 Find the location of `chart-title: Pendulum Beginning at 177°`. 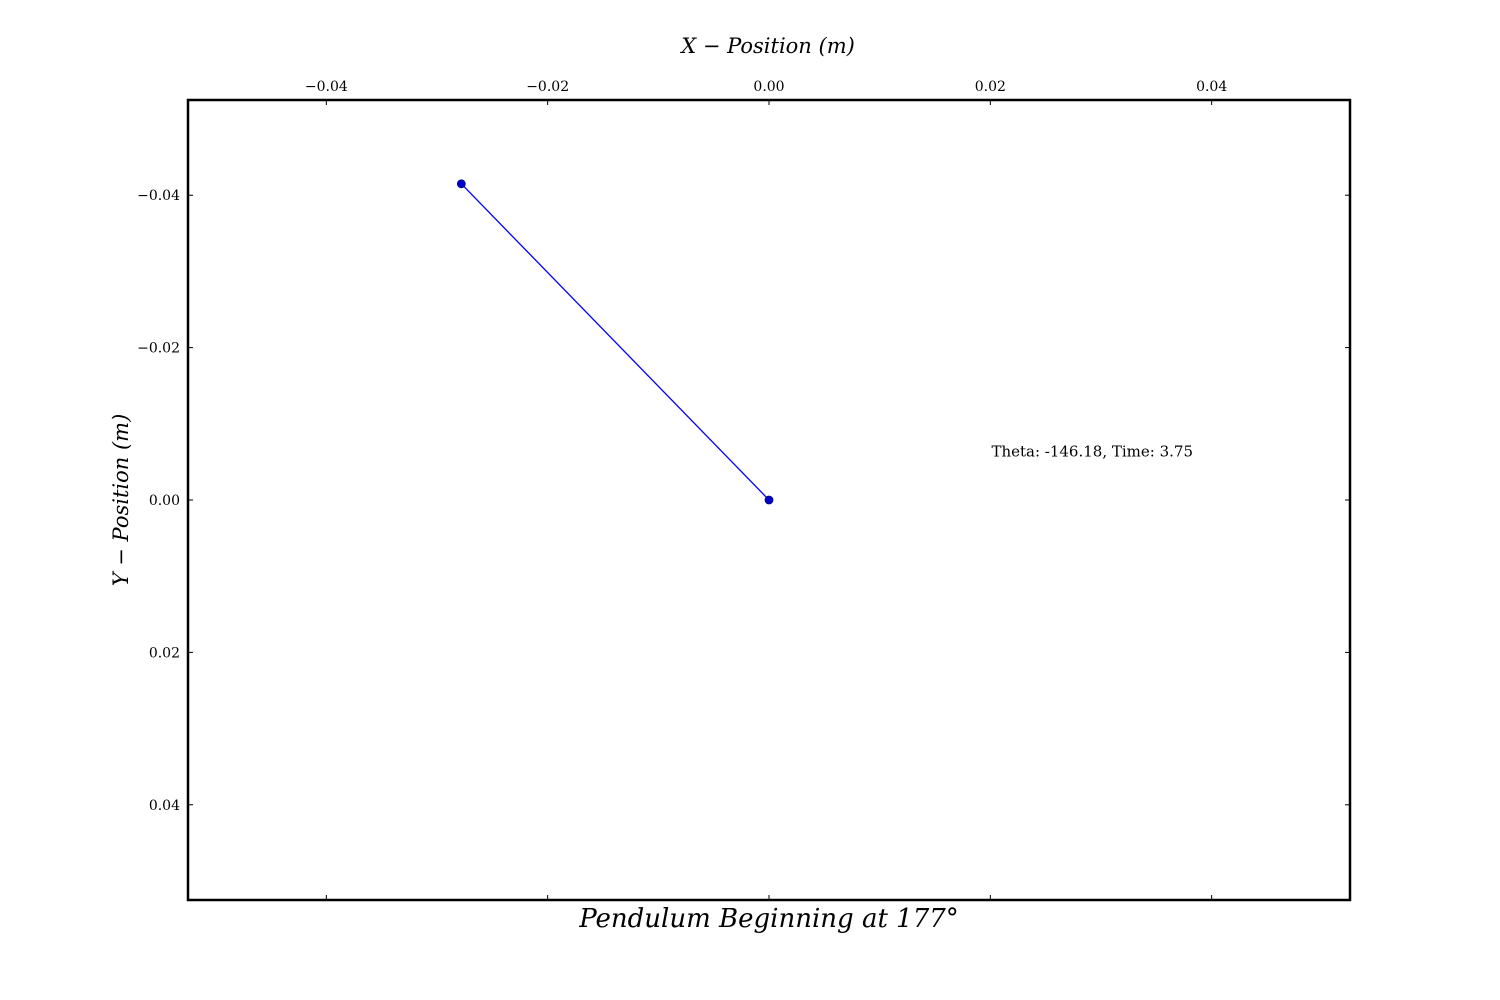

chart-title: Pendulum Beginning at 177° is located at coordinates (768, 919).